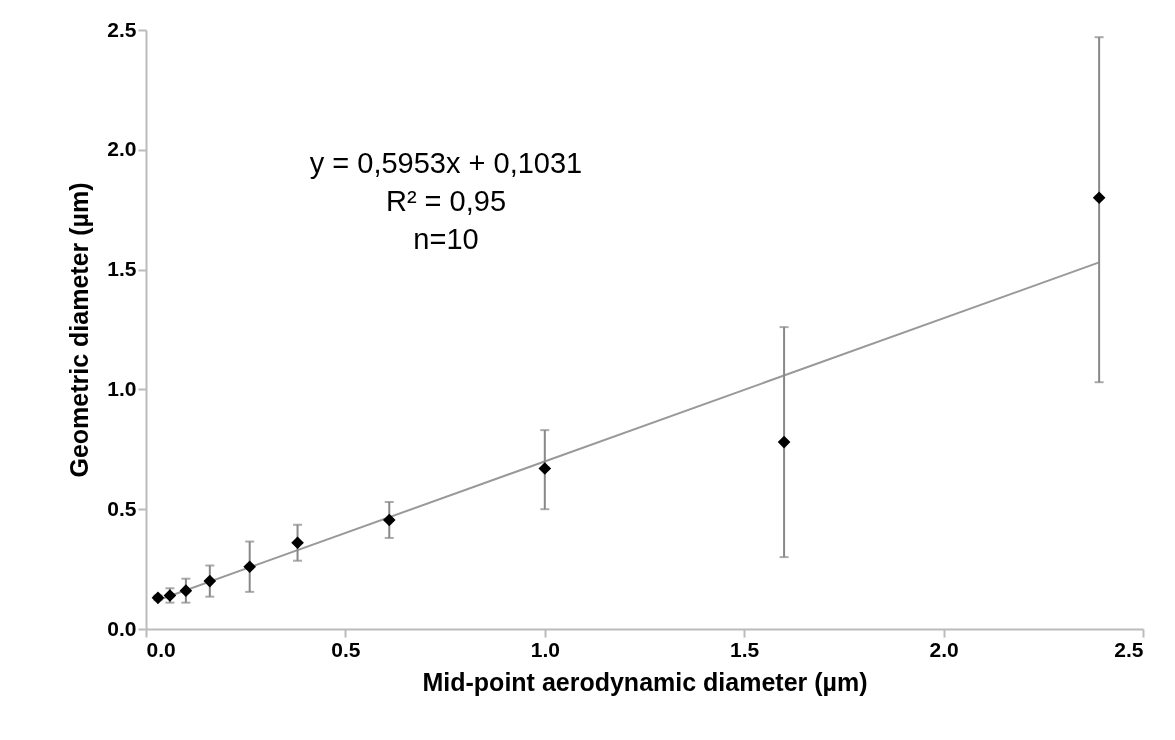 The height and width of the screenshot is (740, 1175). What do you see at coordinates (122, 29) in the screenshot?
I see `y-tick-label: 2.5` at bounding box center [122, 29].